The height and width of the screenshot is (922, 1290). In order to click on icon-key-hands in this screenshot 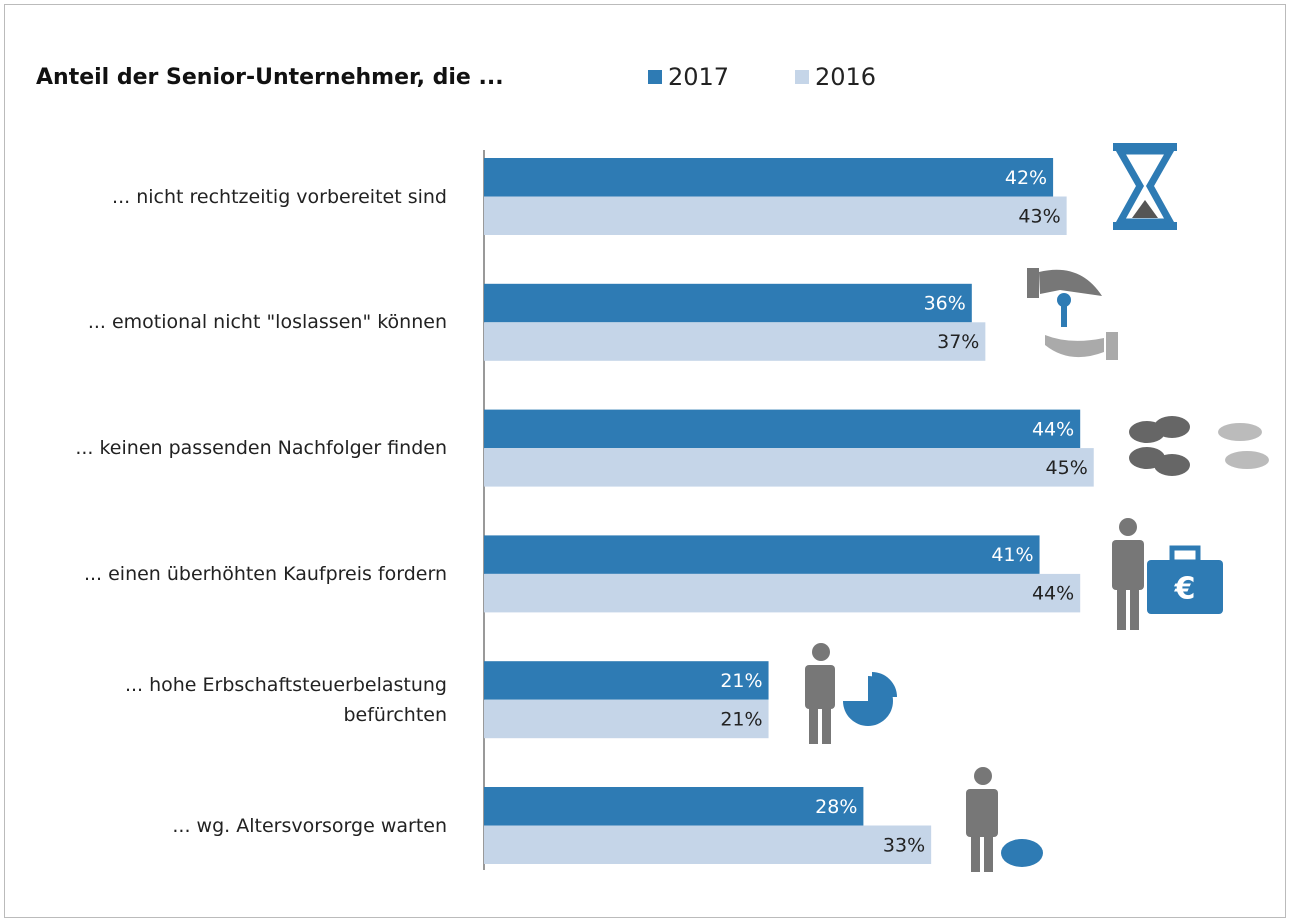, I will do `click(1072, 314)`.